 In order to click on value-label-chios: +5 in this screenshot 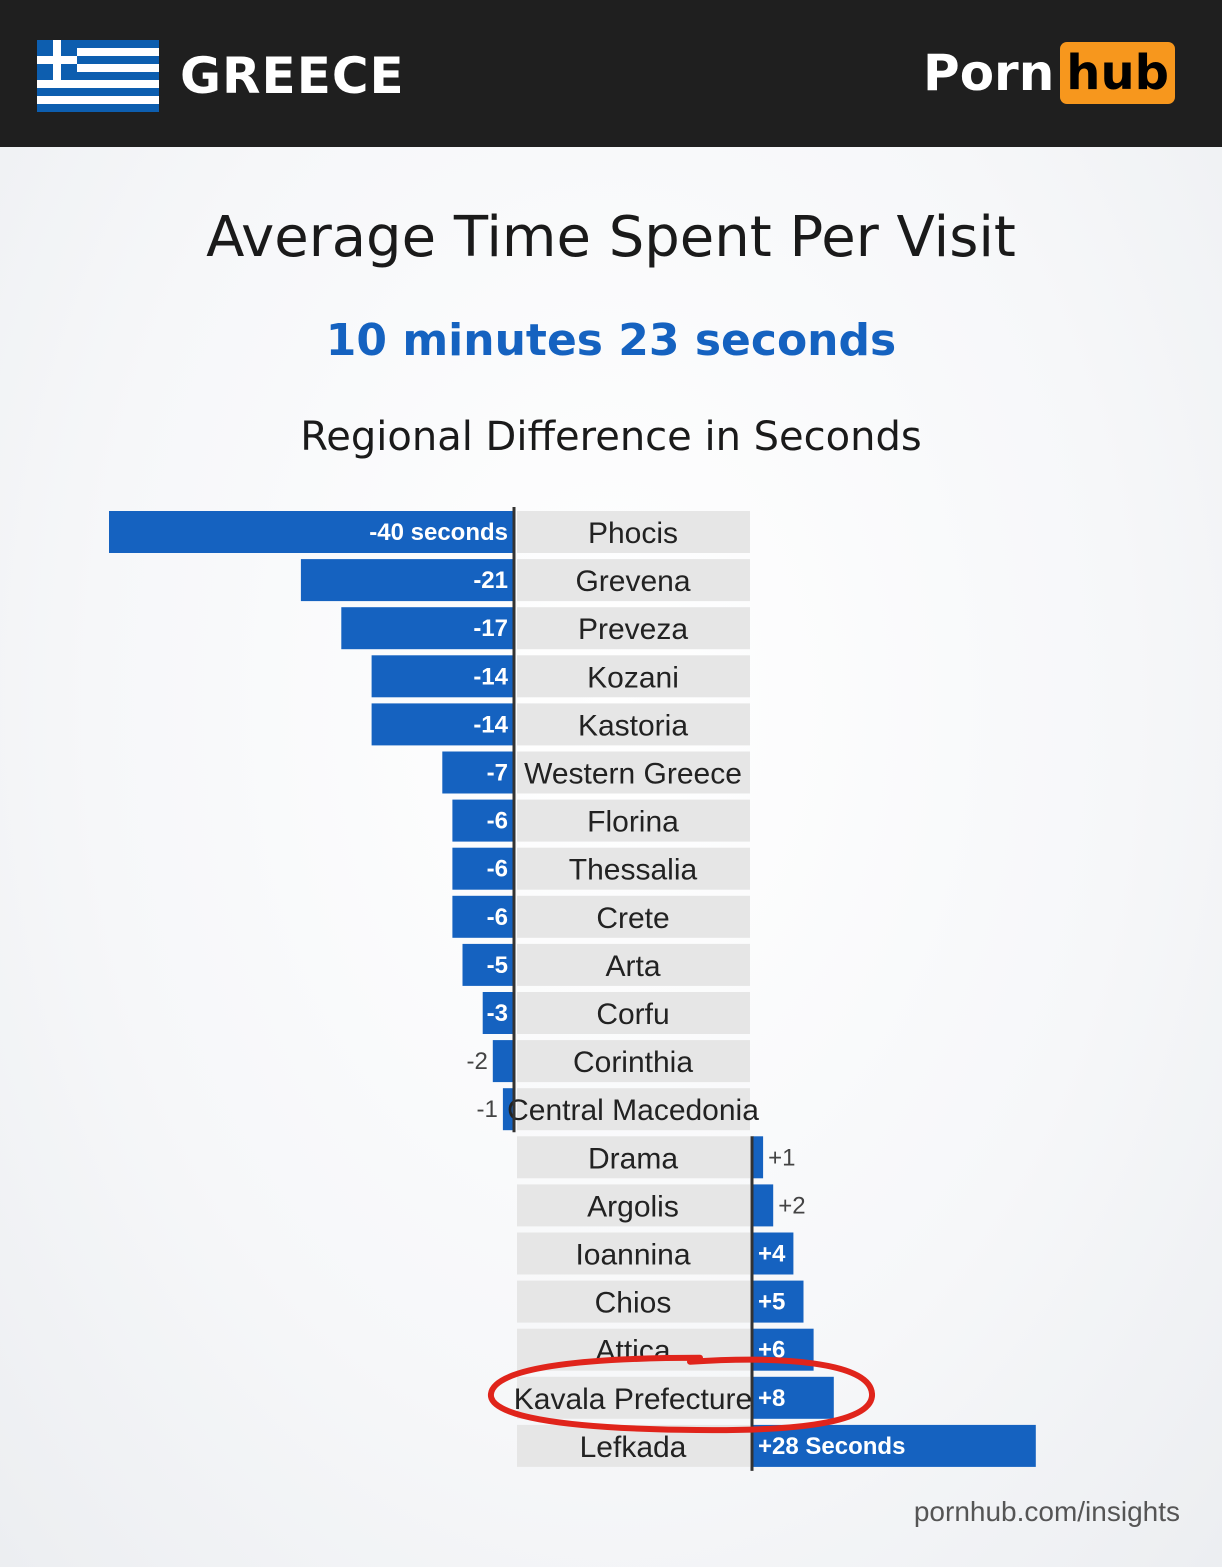, I will do `click(771, 1302)`.